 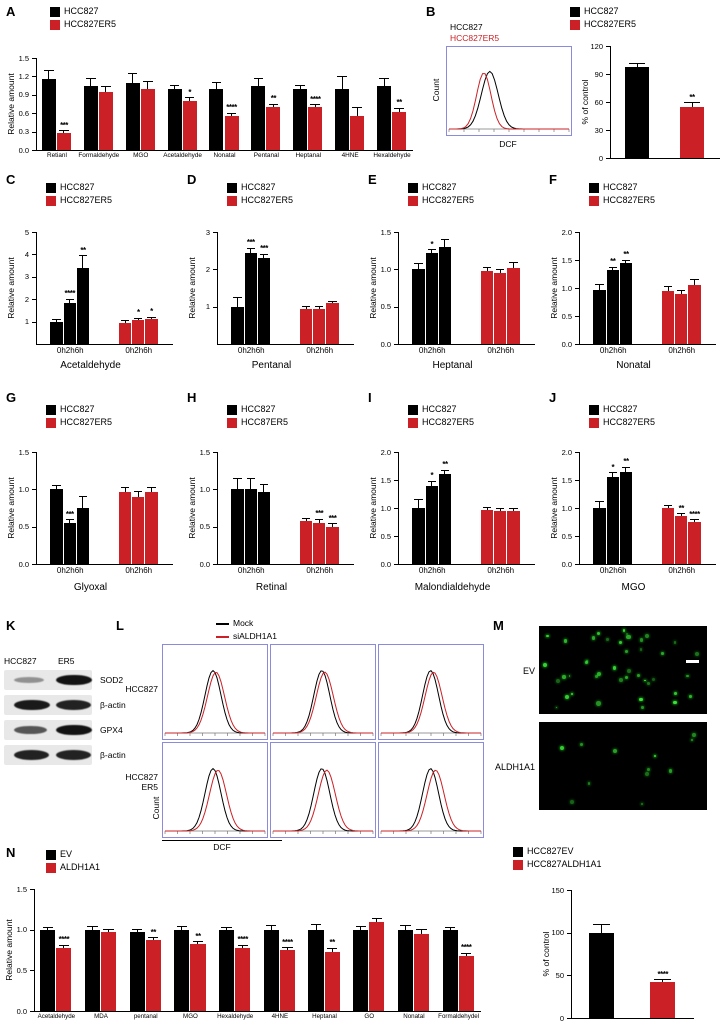 What do you see at coordinates (74, 755) in the screenshot?
I see `blot-band` at bounding box center [74, 755].